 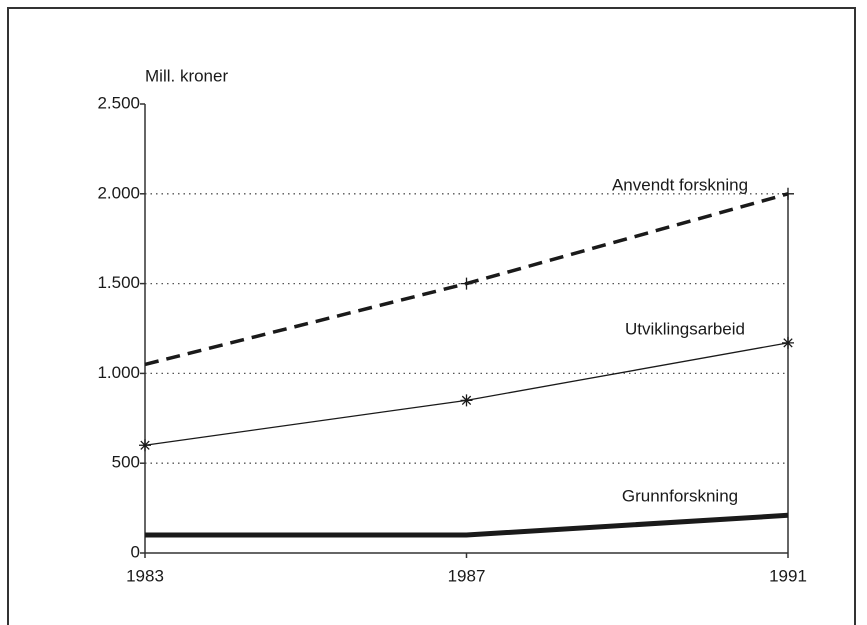 I want to click on series-label: Anvendt forskning, so click(x=680, y=184).